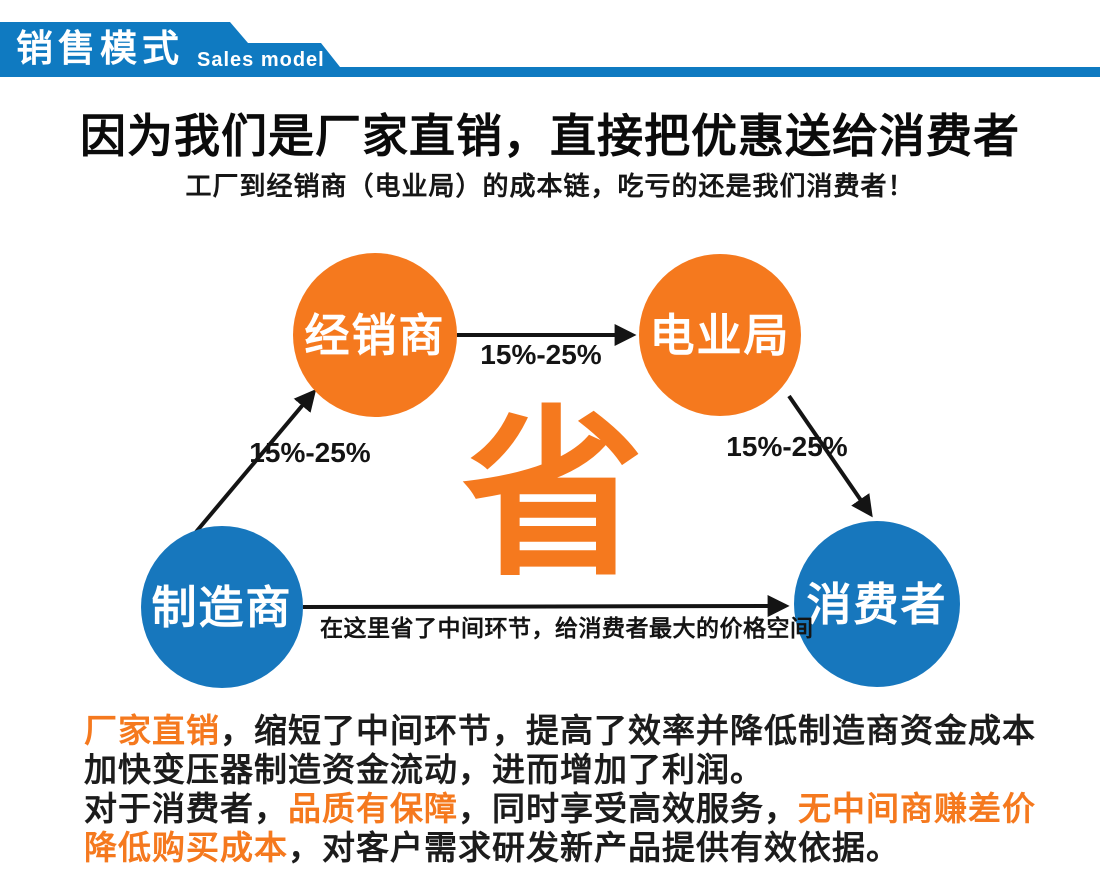  I want to click on node-label-manufacturer: 制造商, so click(222, 607).